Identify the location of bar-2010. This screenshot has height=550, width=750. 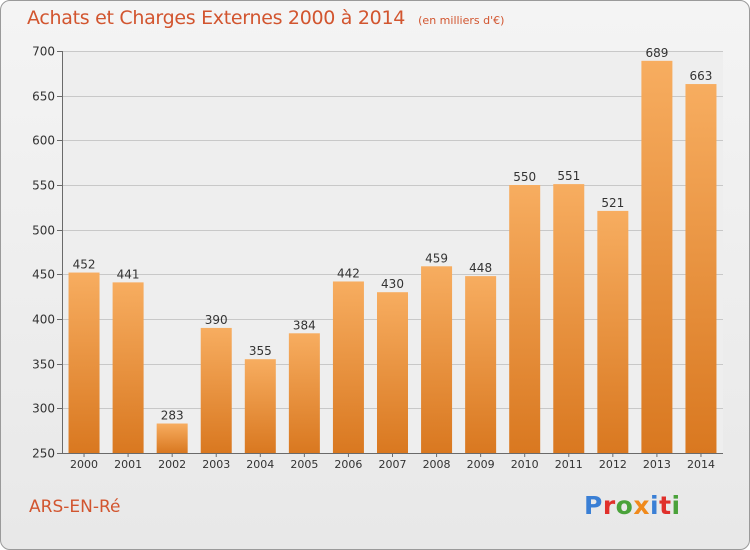
(525, 319).